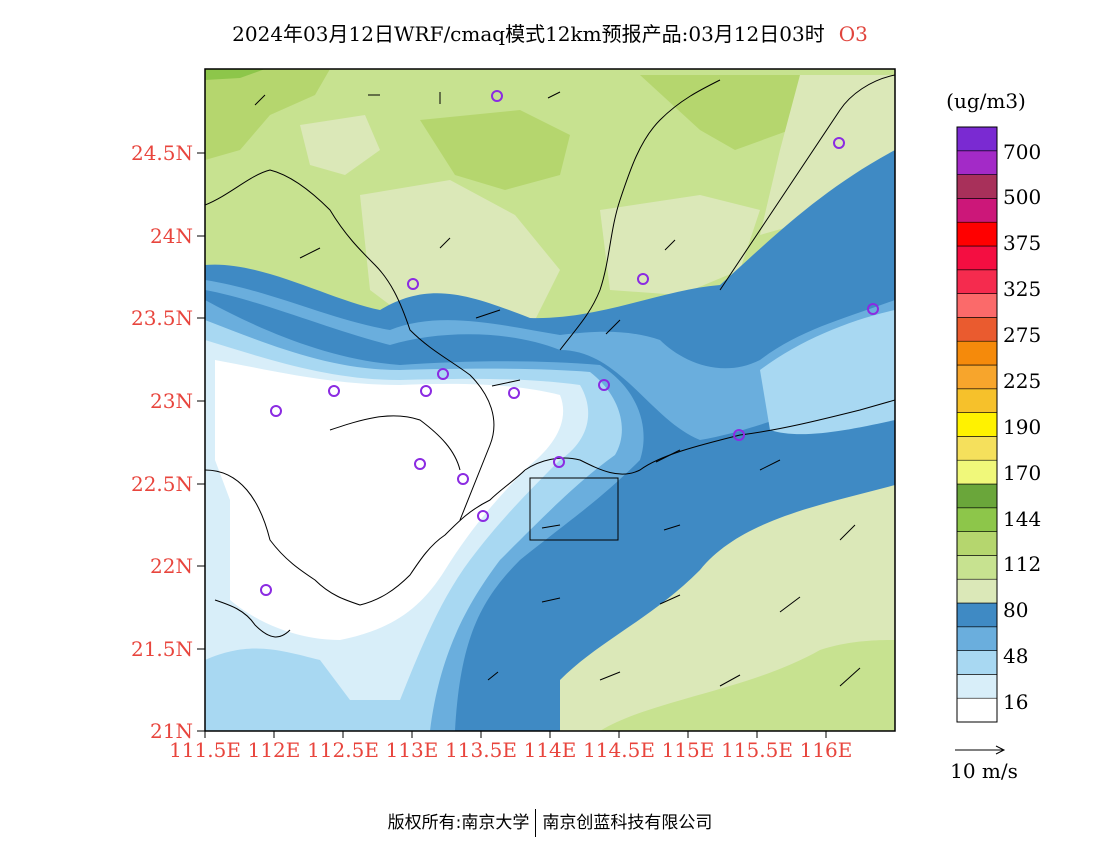  Describe the element at coordinates (1022, 335) in the screenshot. I see `colorbar-label: 275` at that location.